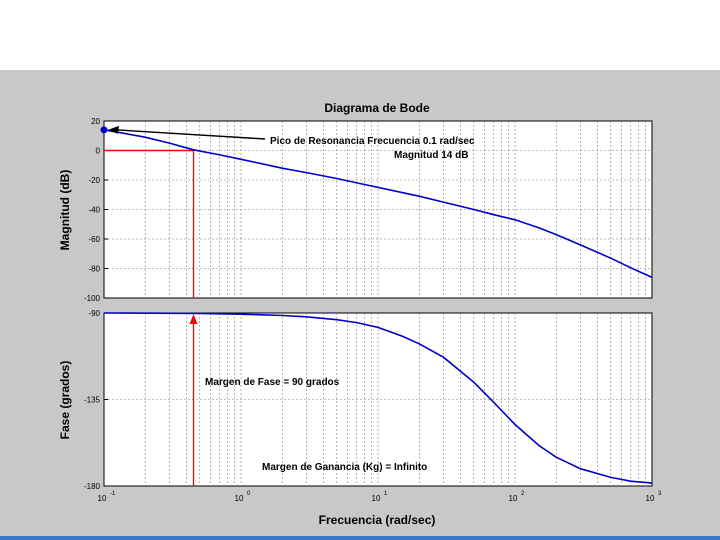 This screenshot has width=720, height=540. Describe the element at coordinates (272, 382) in the screenshot. I see `phase-margin-annotation: Margen de Fase = 90 grados` at that location.